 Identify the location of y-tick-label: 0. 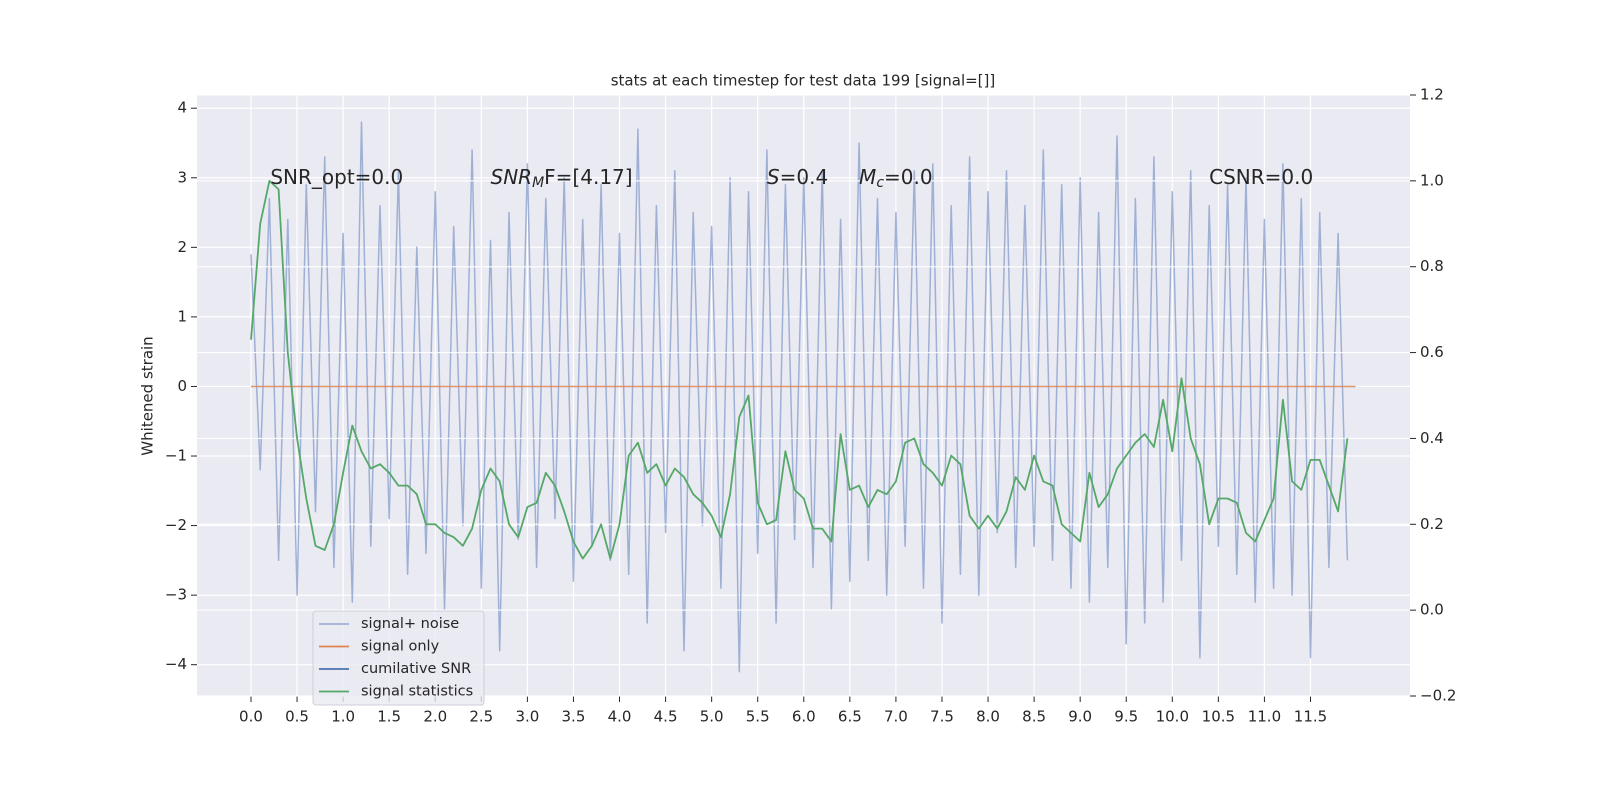
(182, 386).